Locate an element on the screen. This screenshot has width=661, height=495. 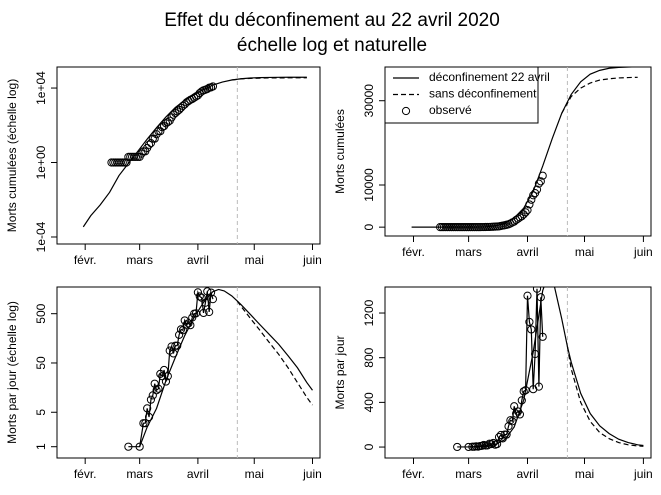
chart-subtitle: échelle log et naturelle is located at coordinates (332, 45).